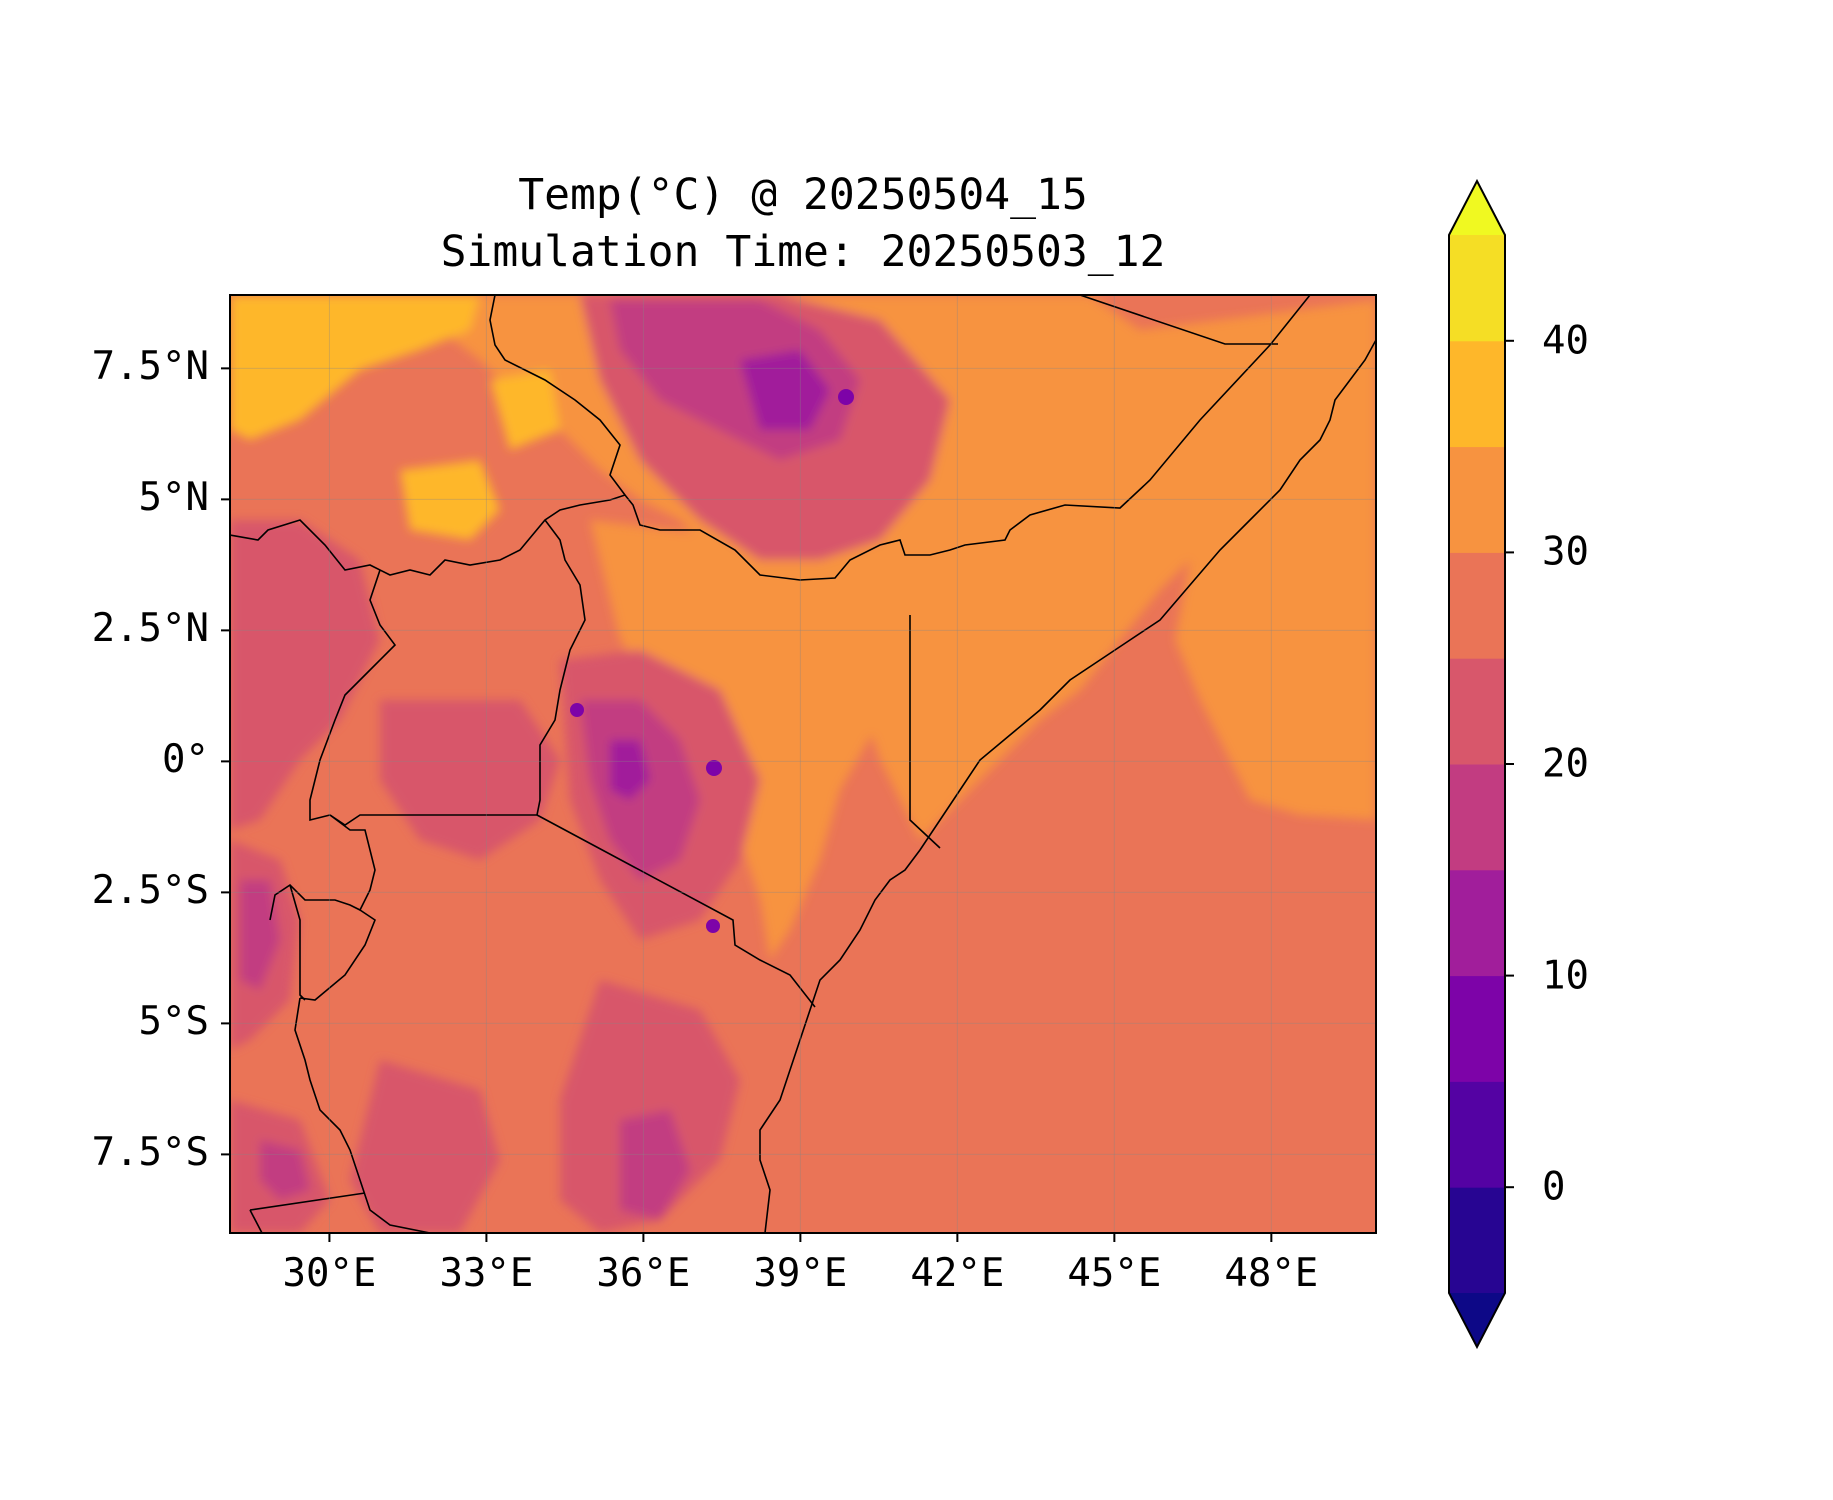 The image size is (1833, 1500). Describe the element at coordinates (803, 252) in the screenshot. I see `chart-subtitle: Simulation Time: 20250503_12` at that location.